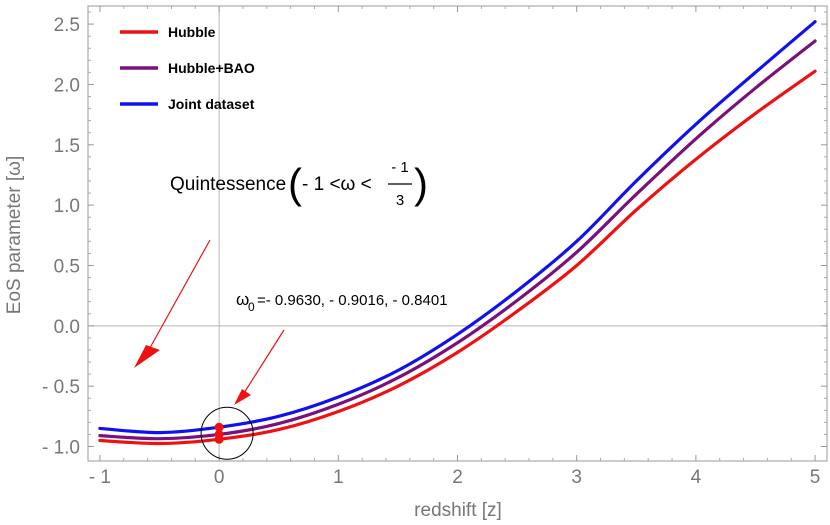 This screenshot has height=525, width=830. I want to click on quintessence-fraction-denominator: 3, so click(400, 200).